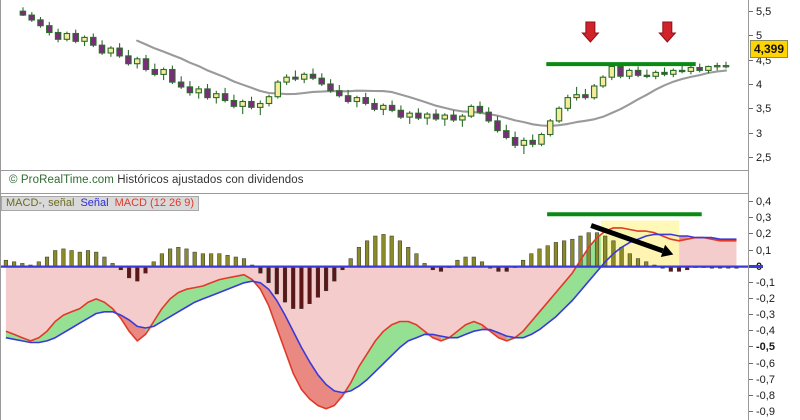  I want to click on legend-histogram: MACD-, señal, so click(40, 203).